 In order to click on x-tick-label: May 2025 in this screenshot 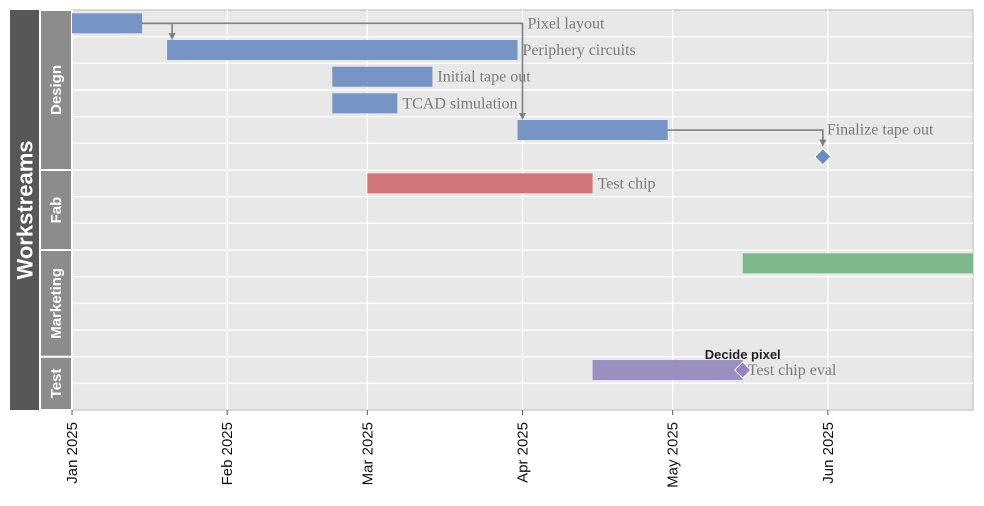, I will do `click(673, 455)`.